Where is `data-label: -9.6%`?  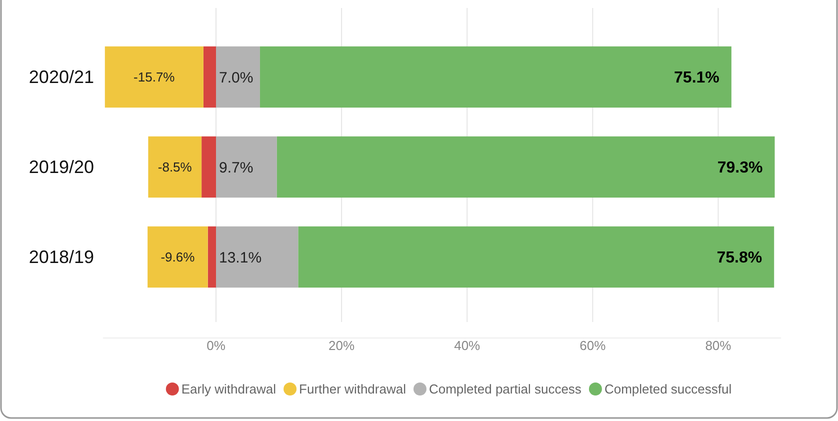
data-label: -9.6% is located at coordinates (178, 257).